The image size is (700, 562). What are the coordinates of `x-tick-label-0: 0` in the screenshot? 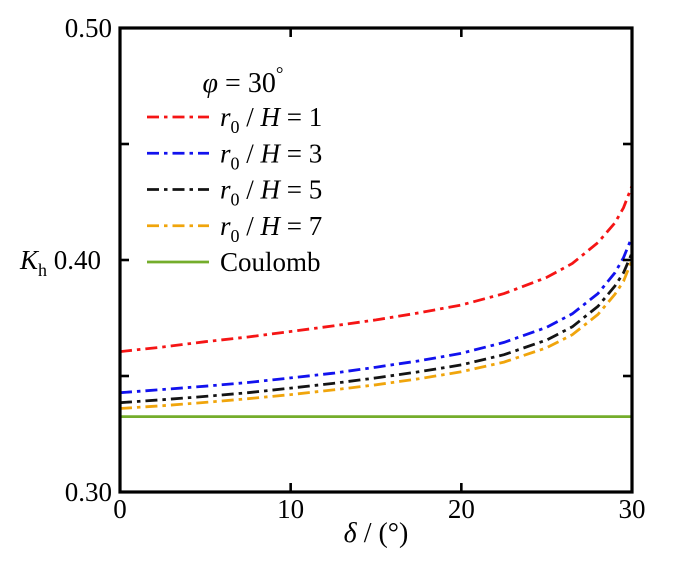 It's located at (120, 509).